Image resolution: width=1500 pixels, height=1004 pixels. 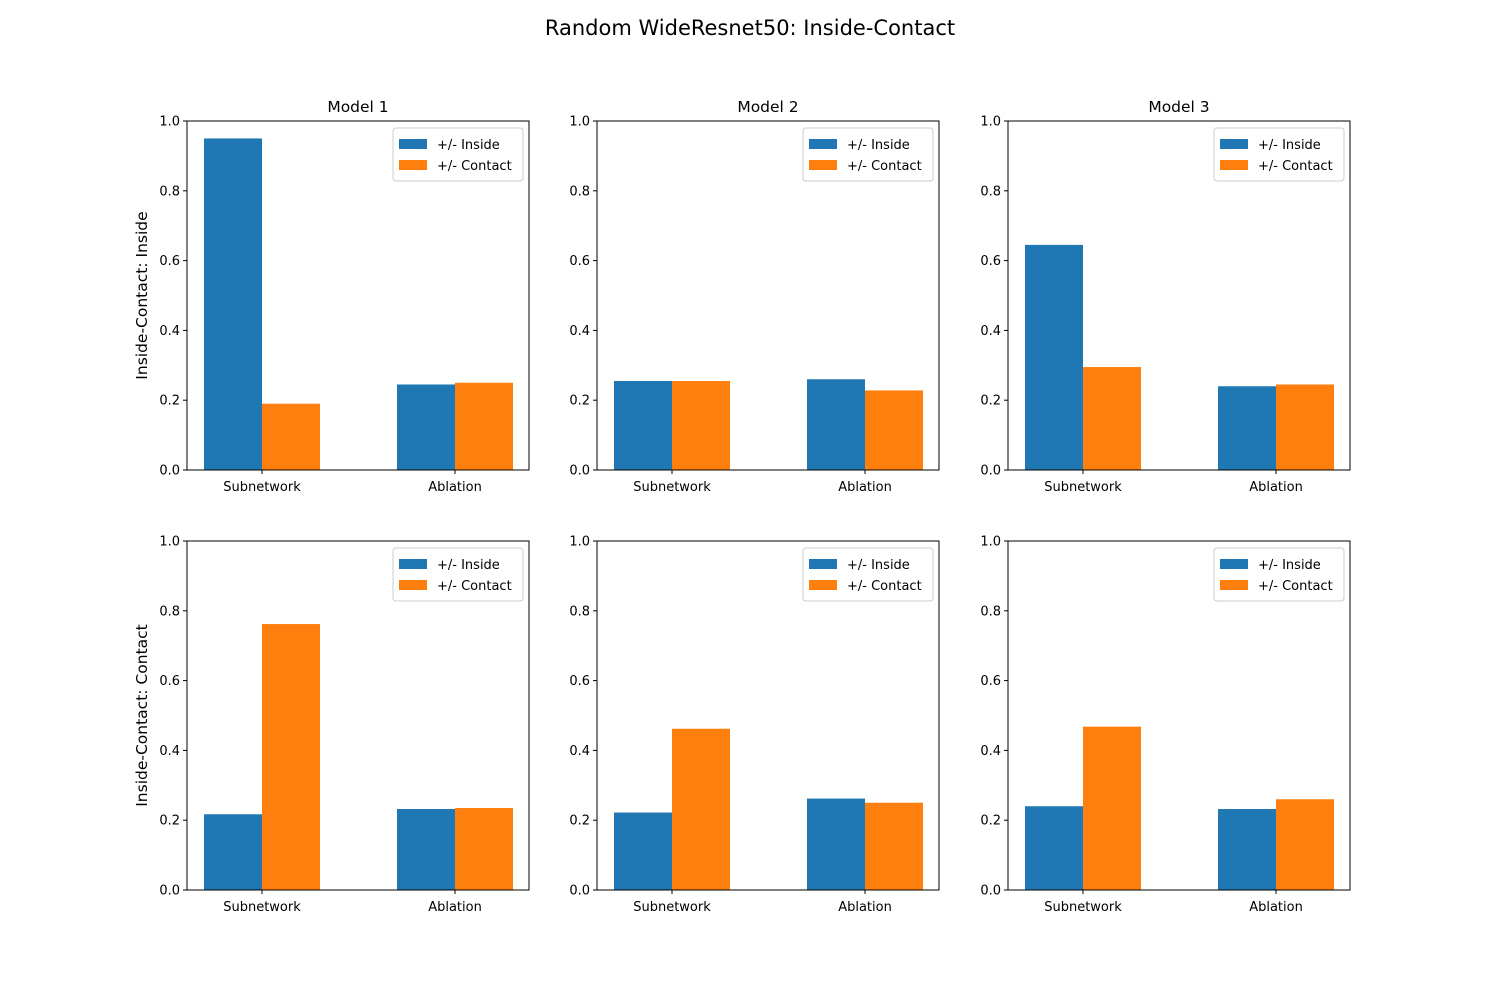 I want to click on subplot-3-legend-label-inside: +/- Inside, so click(x=1289, y=145).